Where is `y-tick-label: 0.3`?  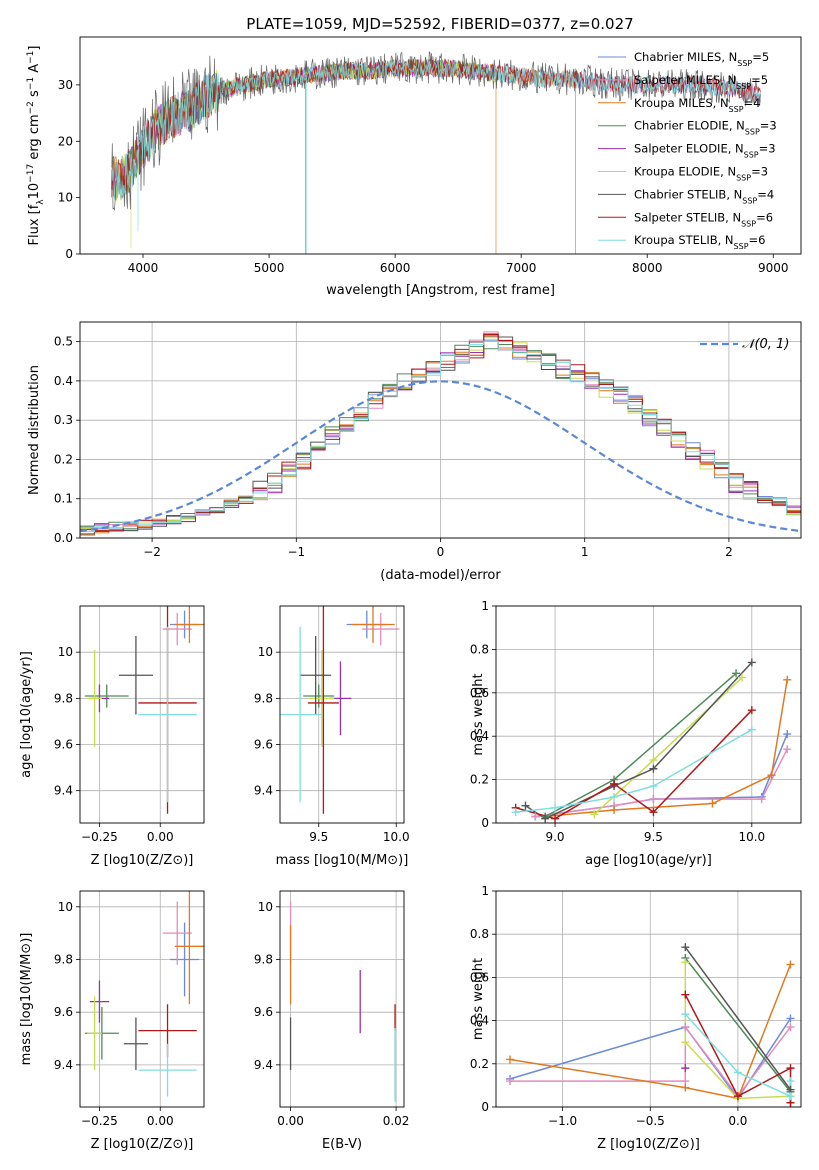 y-tick-label: 0.3 is located at coordinates (63, 420).